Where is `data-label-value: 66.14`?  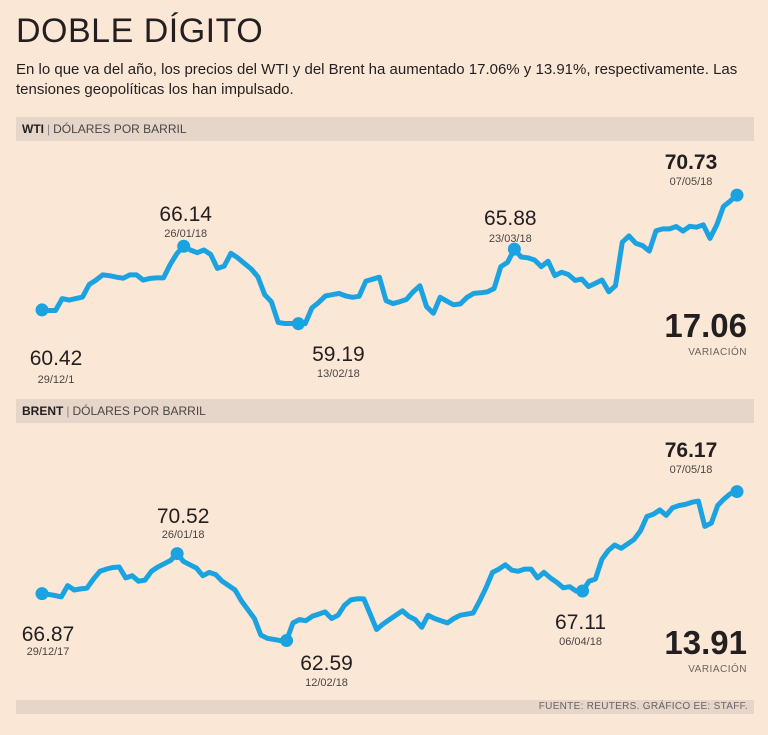
data-label-value: 66.14 is located at coordinates (185, 214).